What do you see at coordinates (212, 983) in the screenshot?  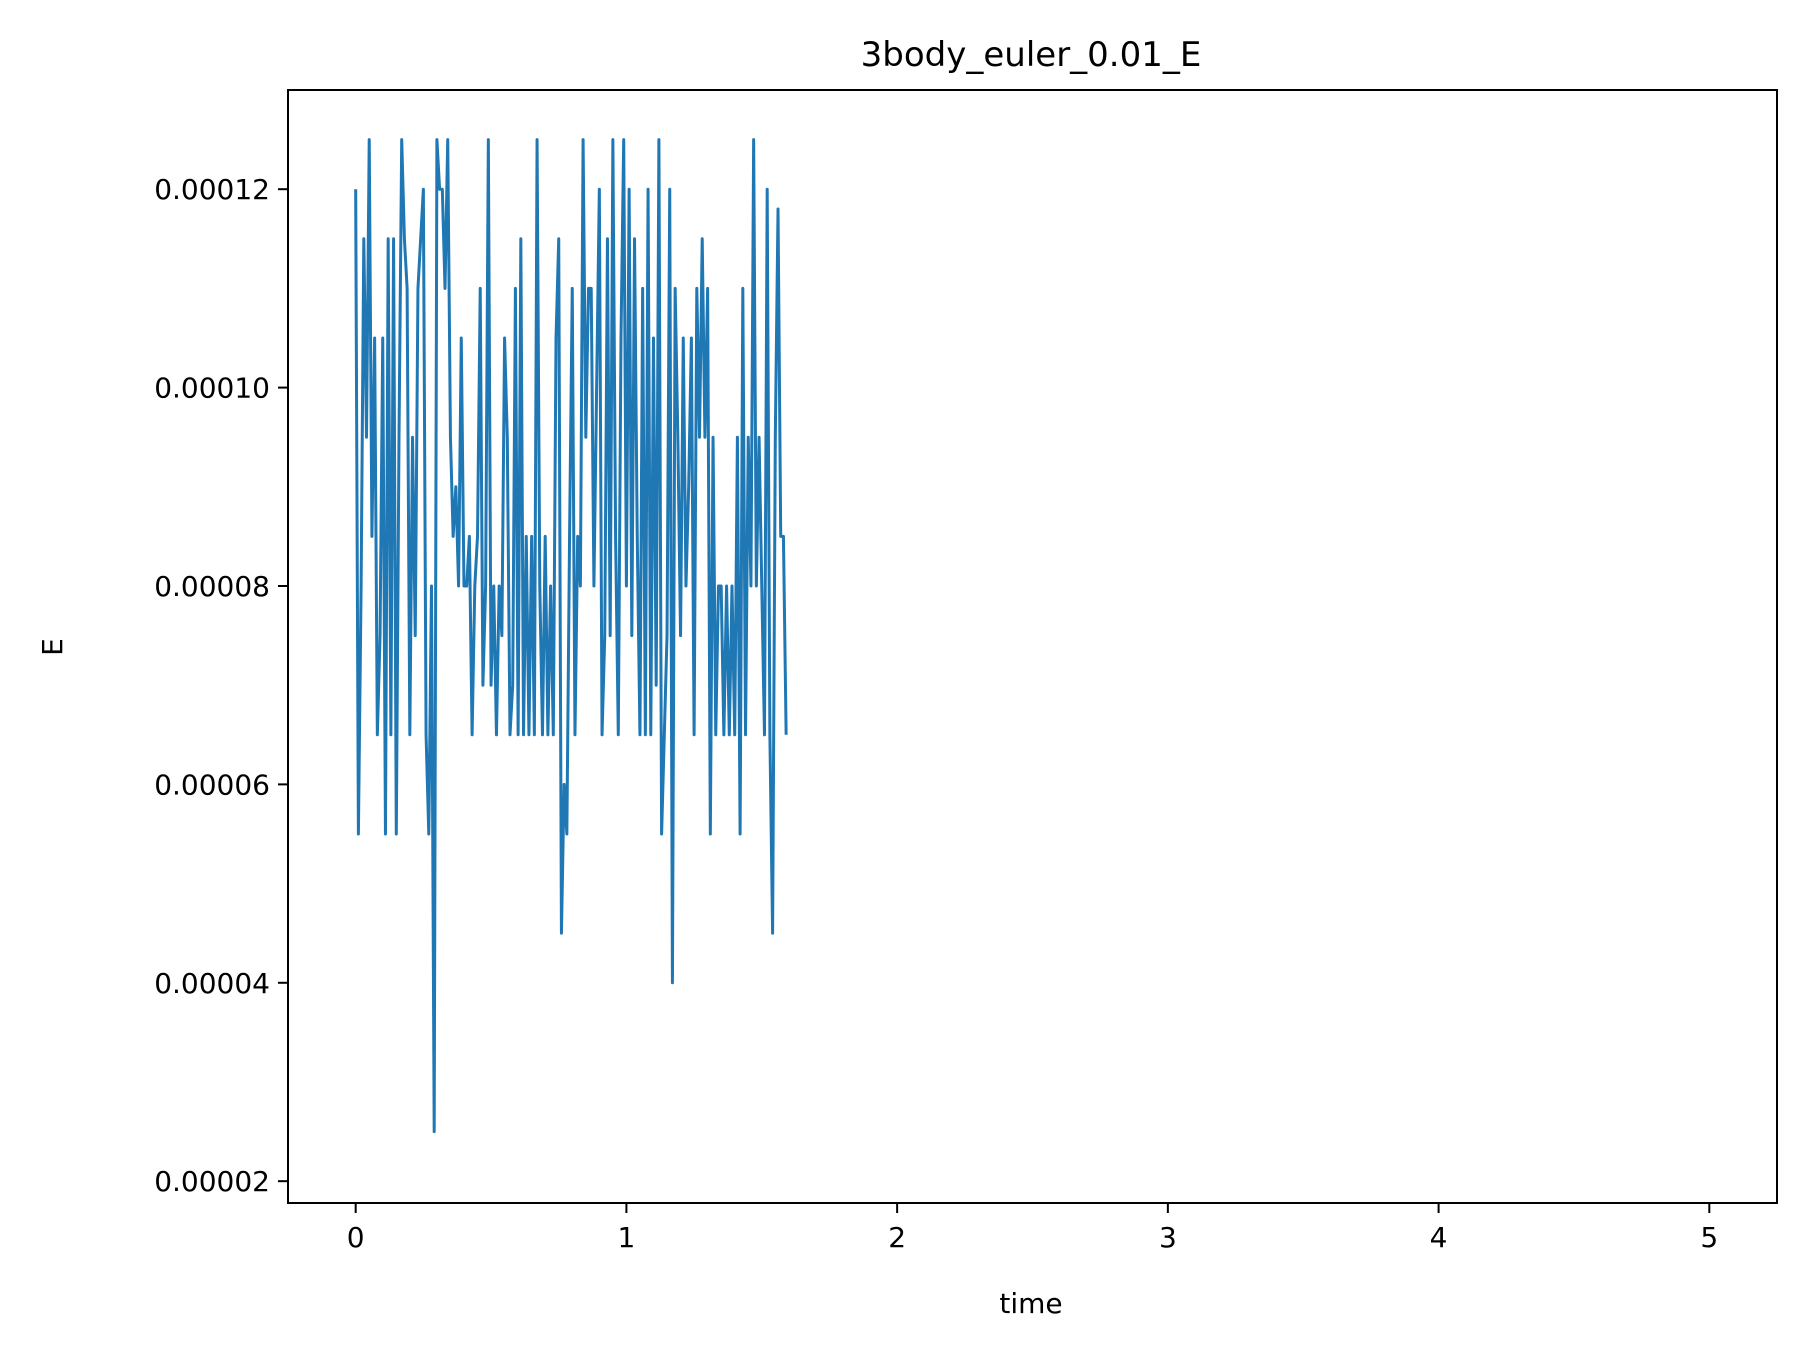 I see `y-tick-label: 0.00004` at bounding box center [212, 983].